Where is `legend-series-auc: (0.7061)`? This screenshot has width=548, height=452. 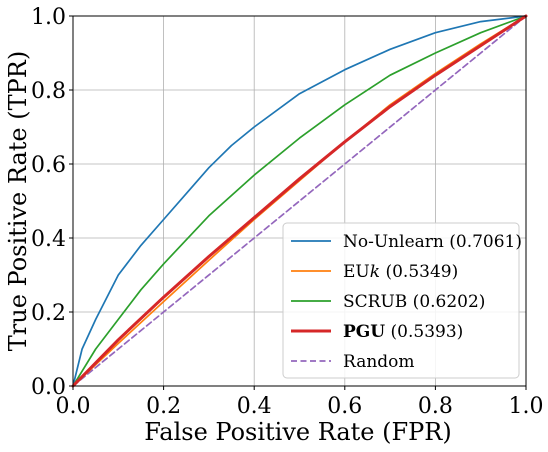
legend-series-auc: (0.7061) is located at coordinates (483, 242).